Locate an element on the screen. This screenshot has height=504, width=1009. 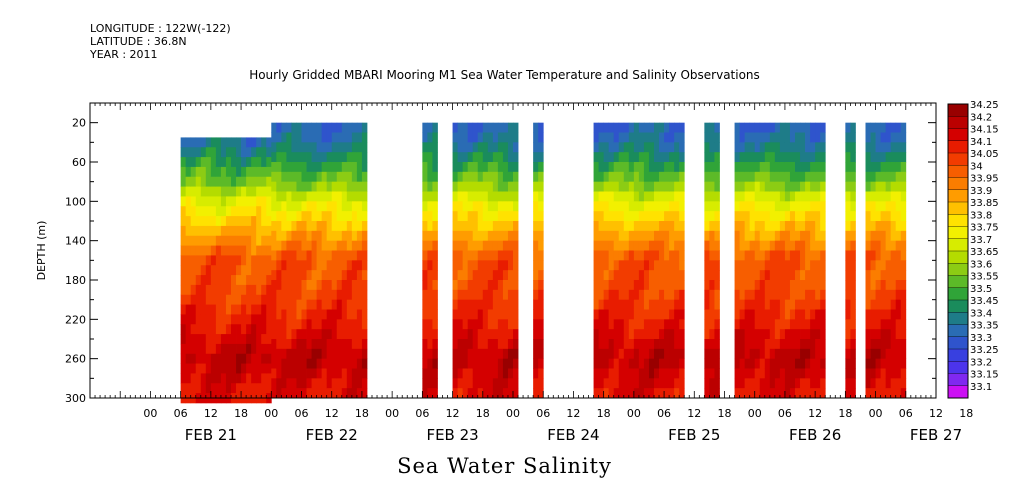
colorbar-label: 34.1 is located at coordinates (981, 142).